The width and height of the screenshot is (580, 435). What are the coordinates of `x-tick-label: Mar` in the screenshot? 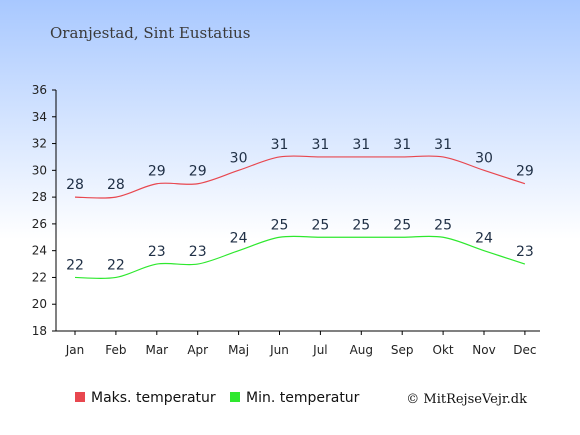 It's located at (156, 350).